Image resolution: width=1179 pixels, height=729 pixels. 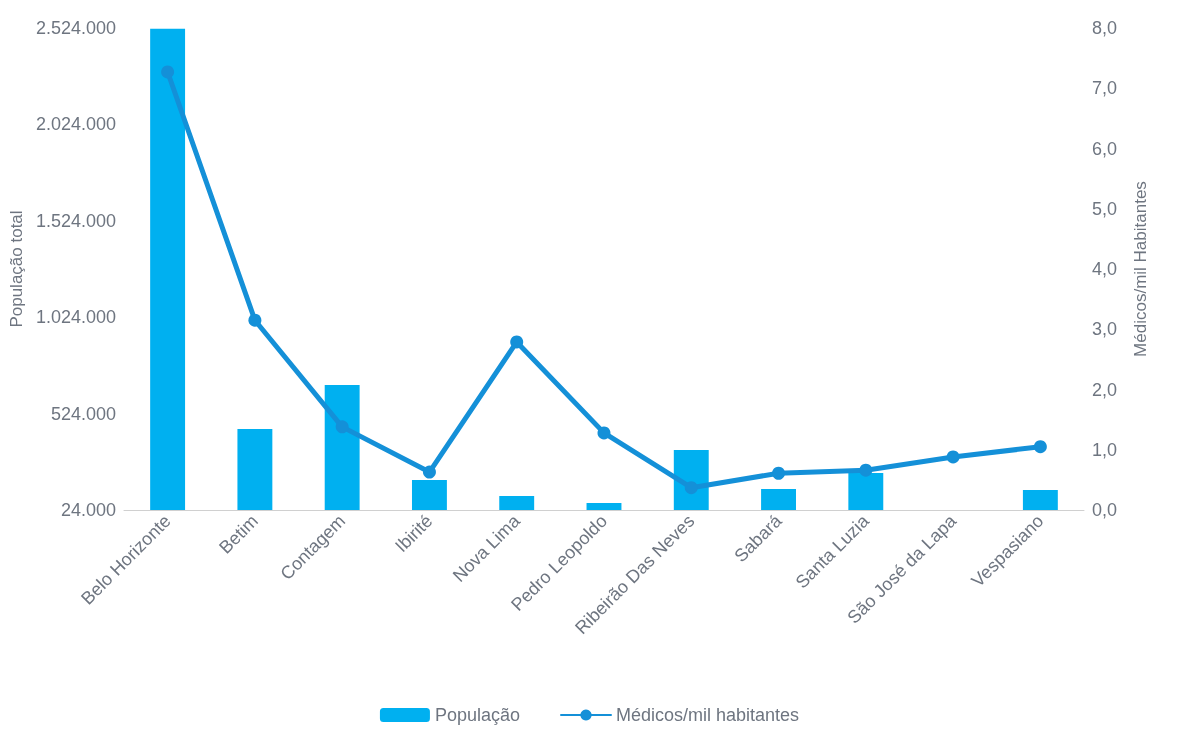 What do you see at coordinates (707, 715) in the screenshot?
I see `legend-label: Médicos/mil habitantes` at bounding box center [707, 715].